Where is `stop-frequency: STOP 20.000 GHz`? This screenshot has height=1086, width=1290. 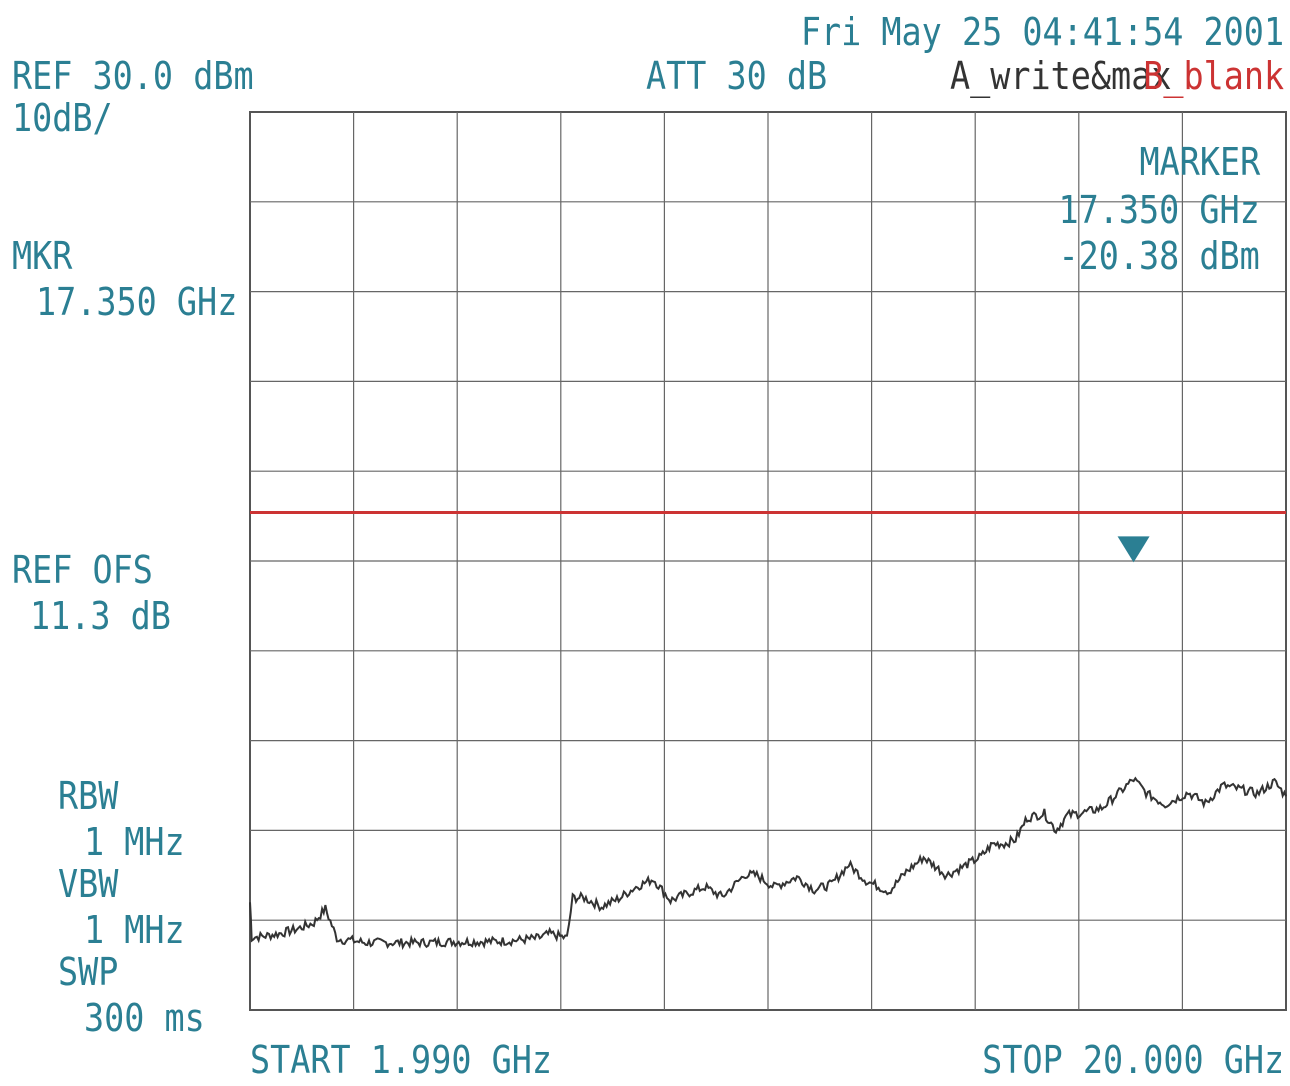 stop-frequency: STOP 20.000 GHz is located at coordinates (1133, 1060).